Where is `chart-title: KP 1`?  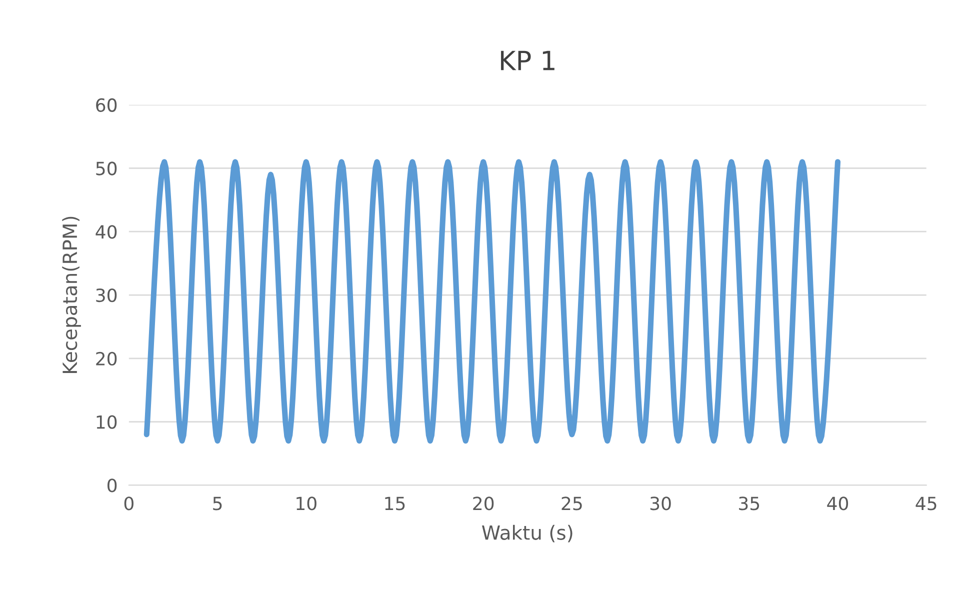
chart-title: KP 1 is located at coordinates (527, 60).